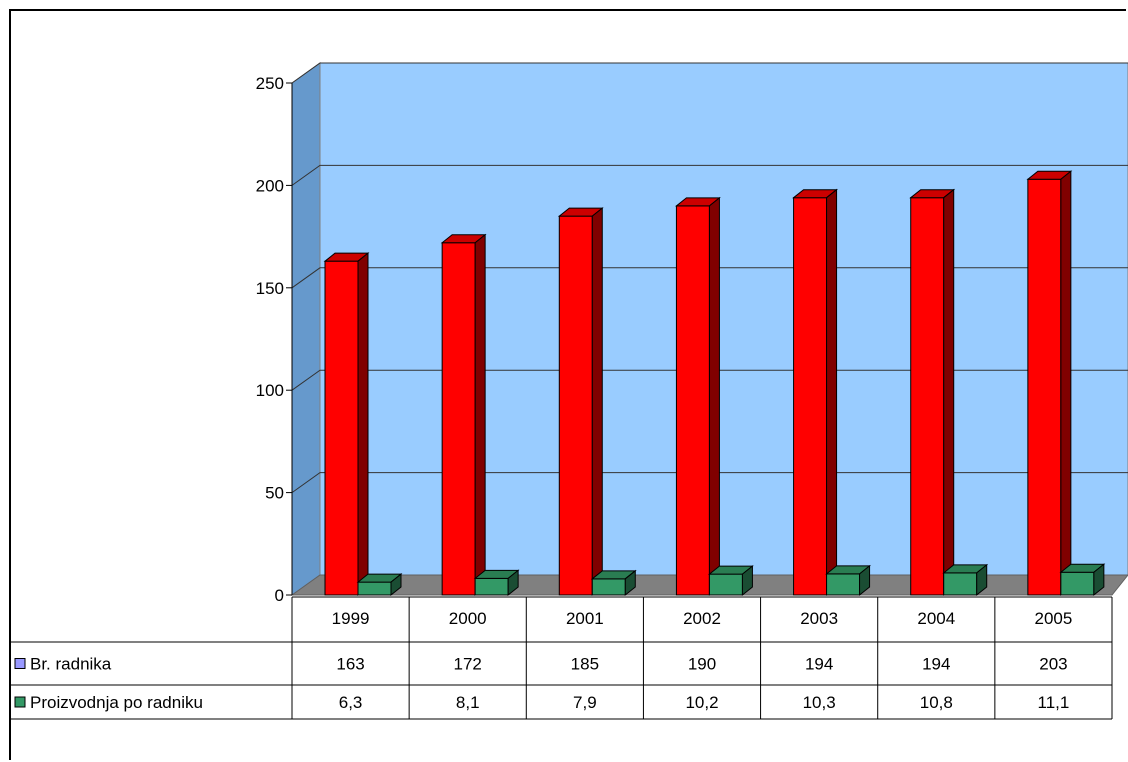  What do you see at coordinates (468, 702) in the screenshot?
I see `data-value-label: 8,1` at bounding box center [468, 702].